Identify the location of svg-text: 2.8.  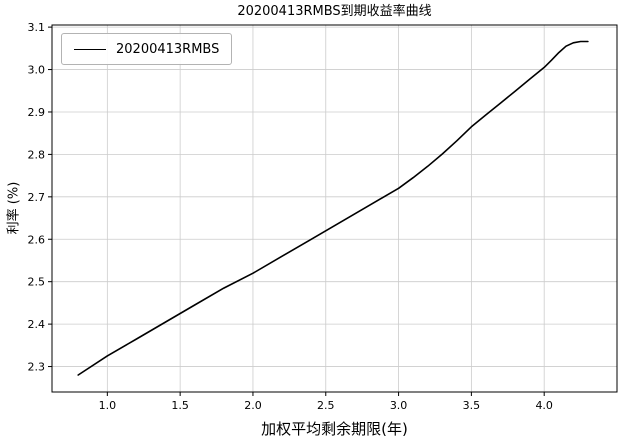
(37, 154).